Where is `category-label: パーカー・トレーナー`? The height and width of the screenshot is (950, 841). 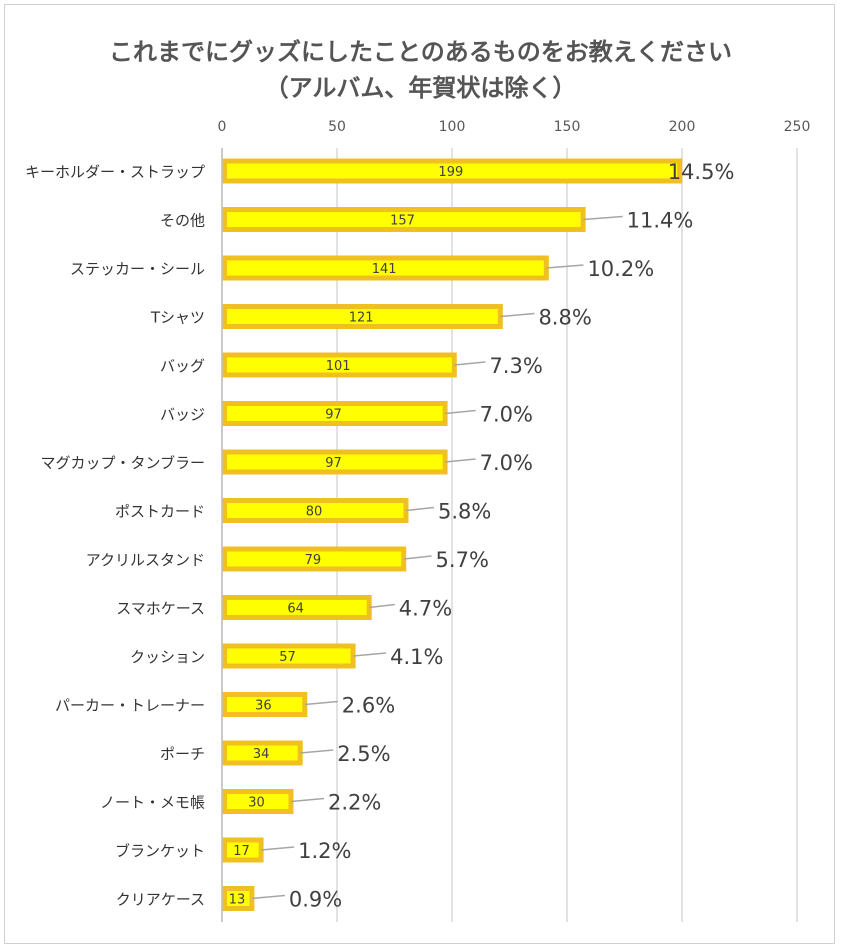 category-label: パーカー・トレーナー is located at coordinates (130, 706).